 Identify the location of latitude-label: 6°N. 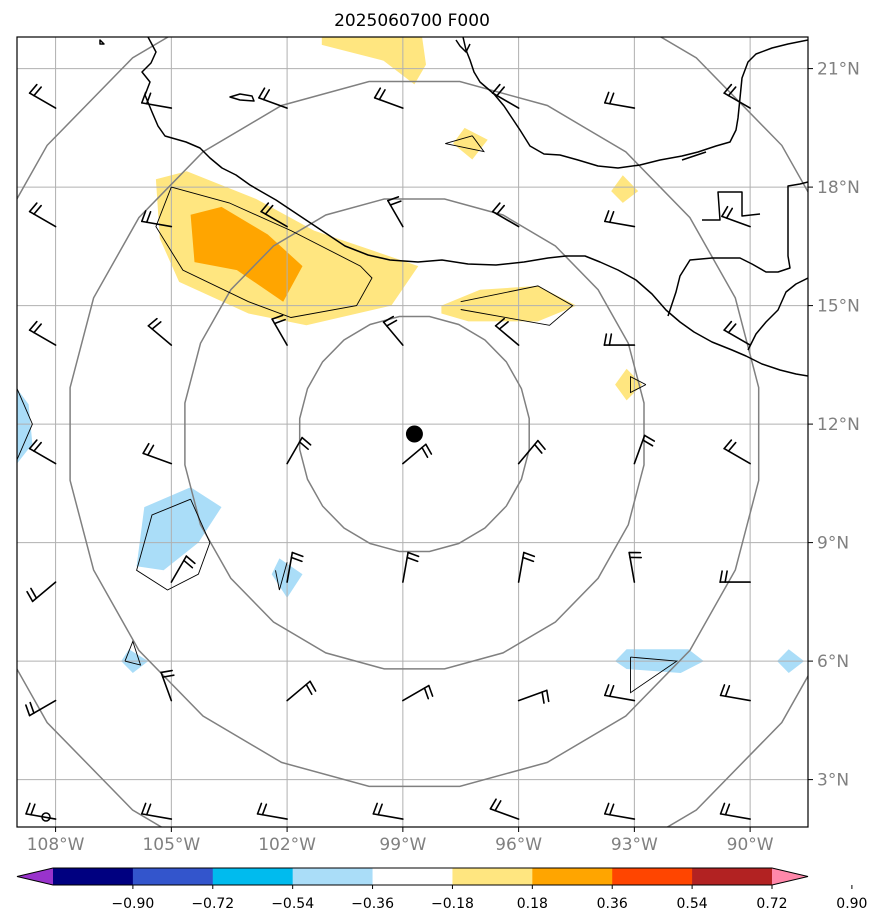
(833, 662).